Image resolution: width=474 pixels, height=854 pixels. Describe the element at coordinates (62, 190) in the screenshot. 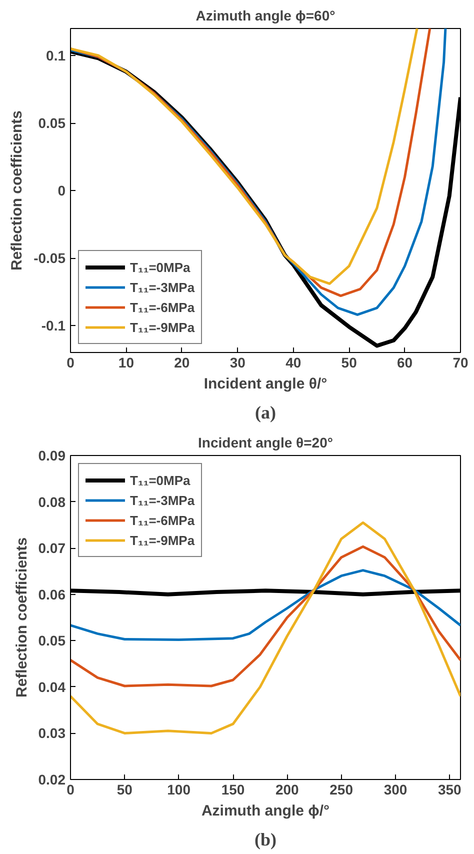

I see `y-tick-label: 0` at that location.